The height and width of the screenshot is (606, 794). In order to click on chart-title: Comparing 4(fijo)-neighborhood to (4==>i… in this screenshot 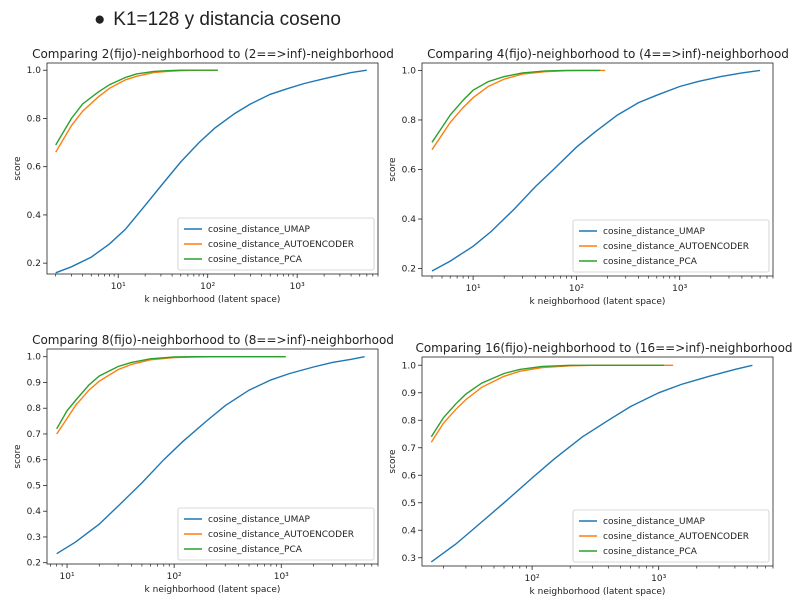, I will do `click(608, 54)`.